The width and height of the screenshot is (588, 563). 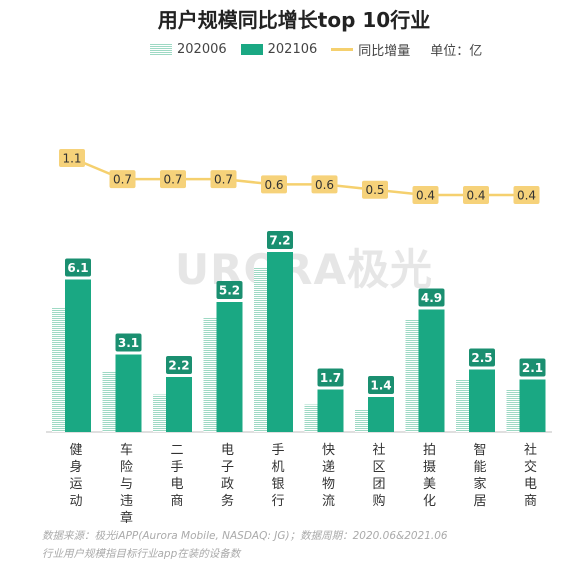 I want to click on growth-line, so click(x=299, y=176).